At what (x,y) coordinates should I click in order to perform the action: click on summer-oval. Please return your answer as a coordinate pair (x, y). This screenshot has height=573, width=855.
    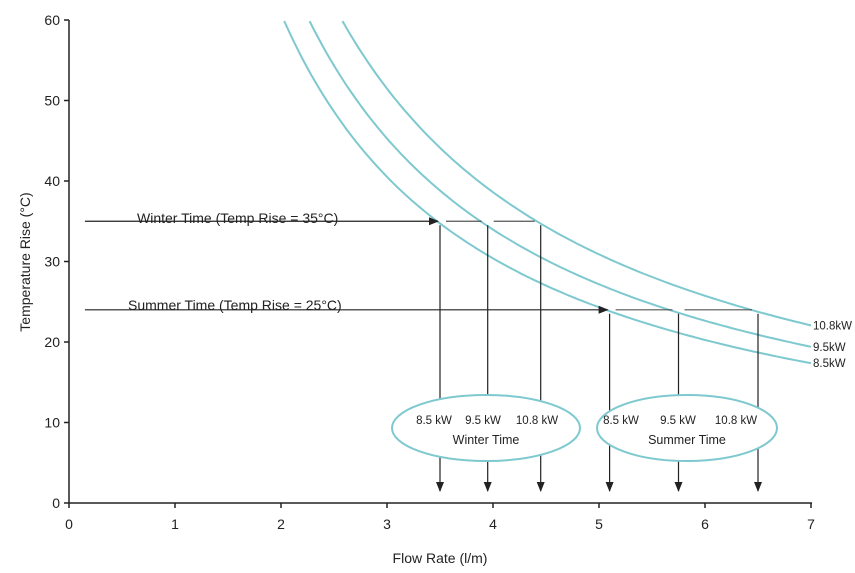
    Looking at the image, I should click on (687, 428).